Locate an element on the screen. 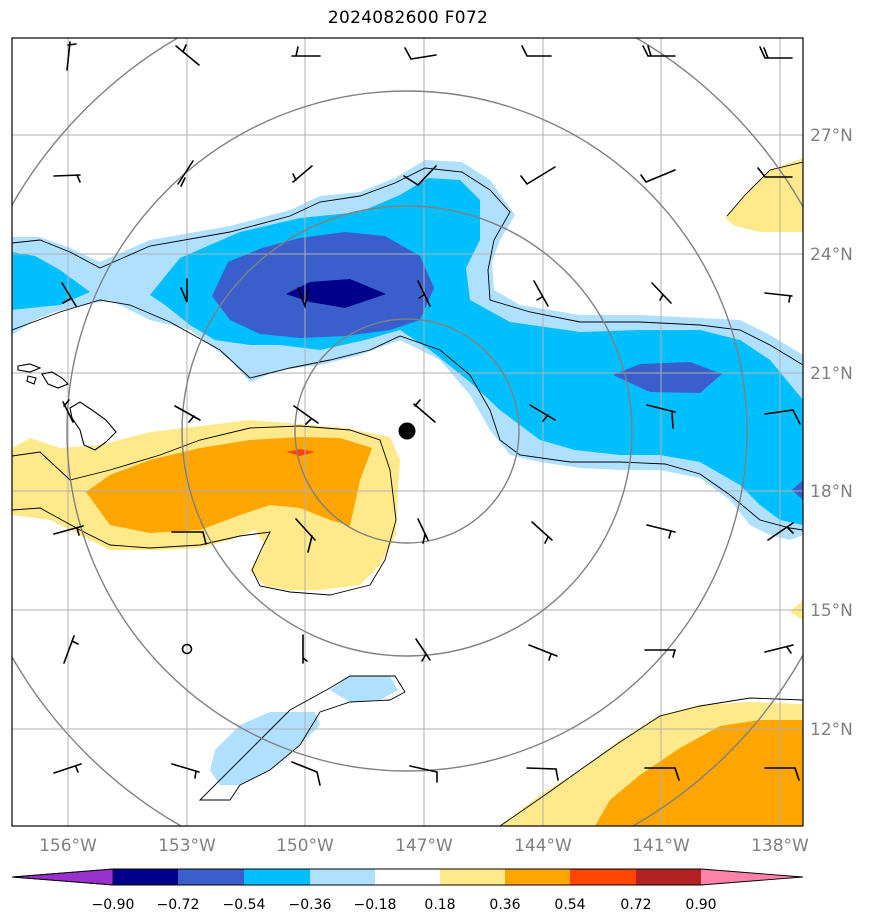  lon-tick-label: 147°W is located at coordinates (424, 846).